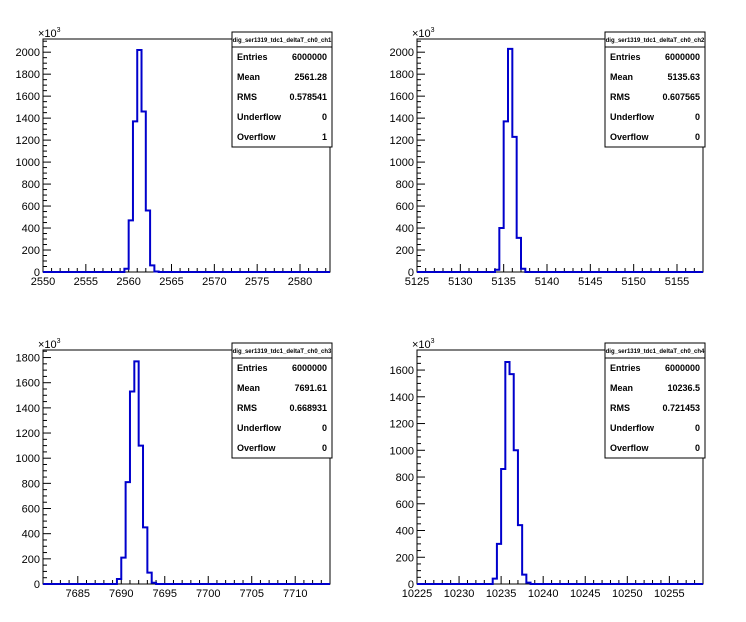 Image resolution: width=746 pixels, height=622 pixels. I want to click on y-tick-label: 200, so click(405, 251).